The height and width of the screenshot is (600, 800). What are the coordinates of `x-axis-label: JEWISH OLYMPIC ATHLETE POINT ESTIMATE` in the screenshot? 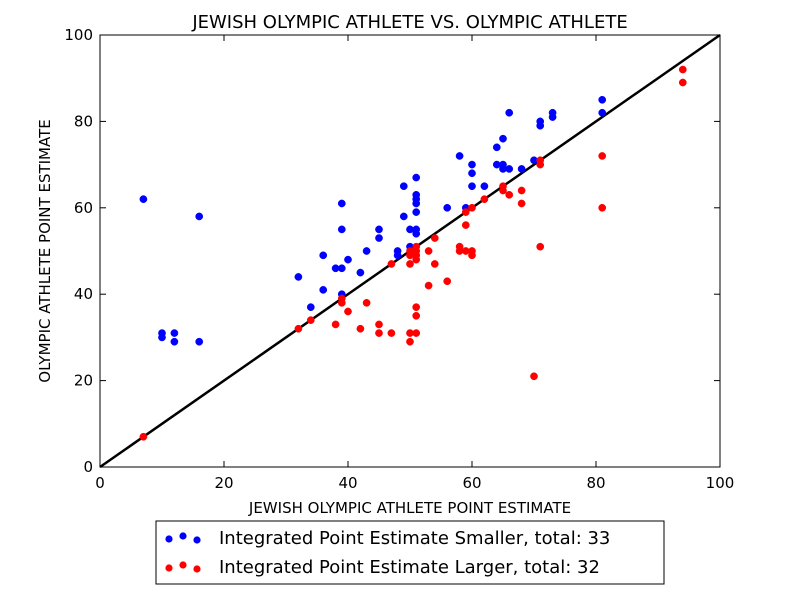 It's located at (409, 508).